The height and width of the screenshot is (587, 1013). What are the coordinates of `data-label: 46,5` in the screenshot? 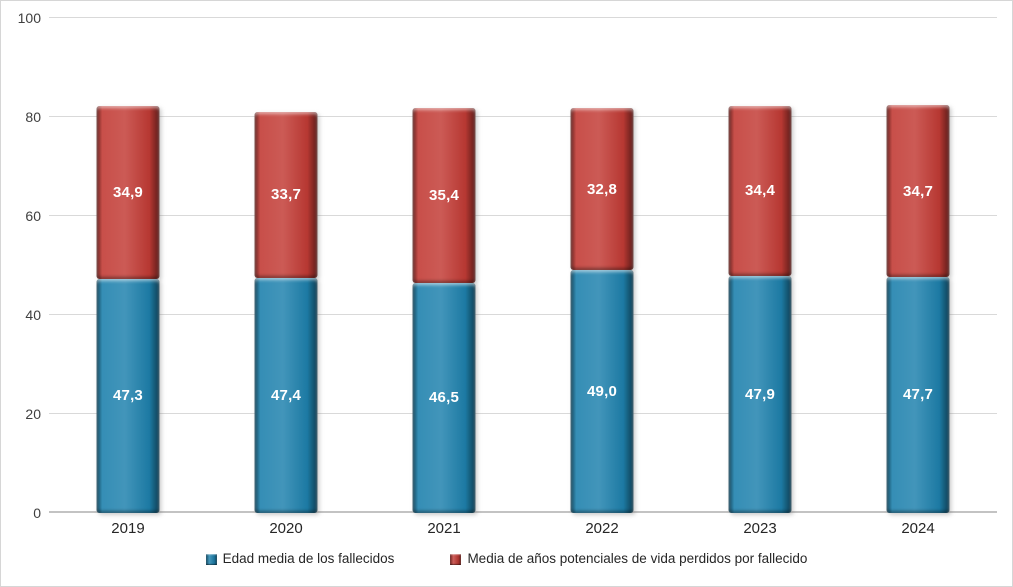 It's located at (444, 398).